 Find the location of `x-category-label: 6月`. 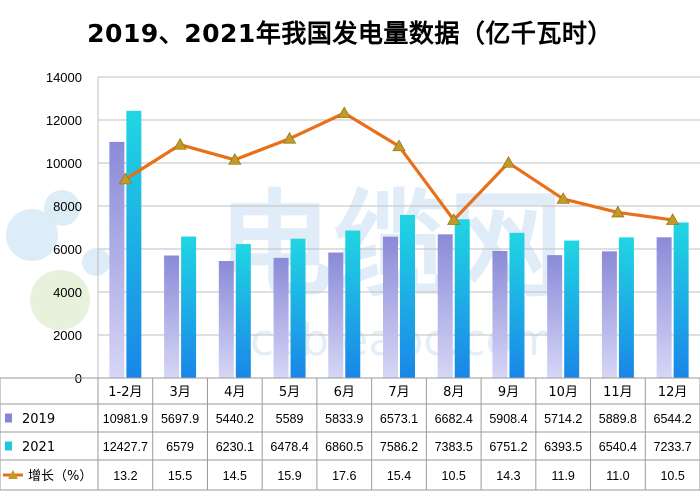

x-category-label: 6月 is located at coordinates (344, 392).